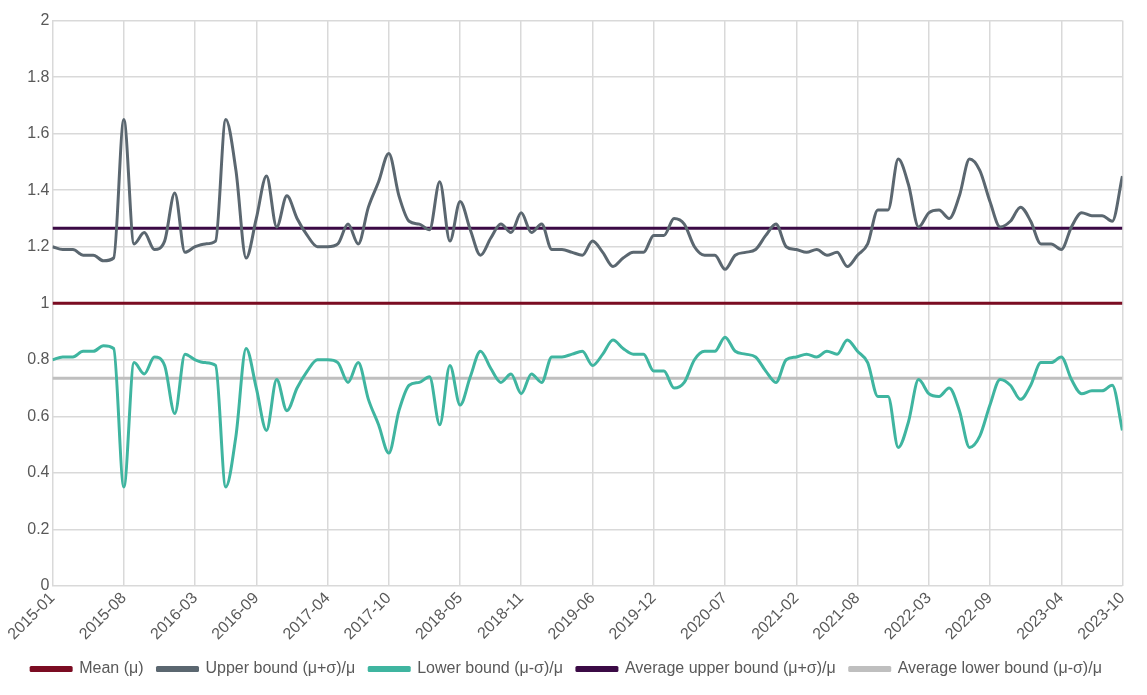 Image resolution: width=1147 pixels, height=695 pixels. I want to click on y-tick-label: 1, so click(45, 302).